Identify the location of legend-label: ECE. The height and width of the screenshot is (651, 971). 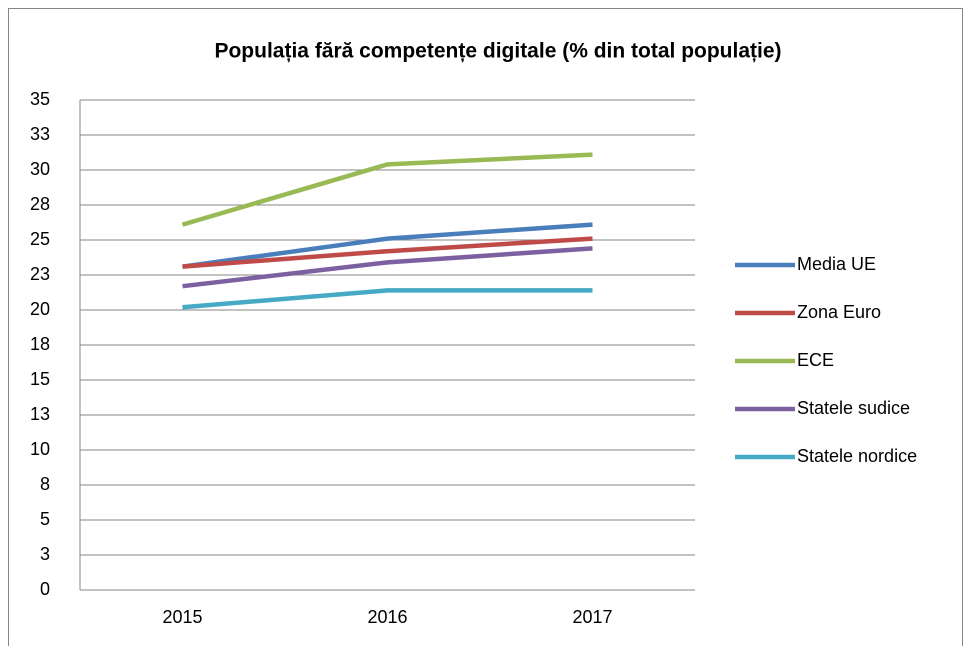
(815, 360).